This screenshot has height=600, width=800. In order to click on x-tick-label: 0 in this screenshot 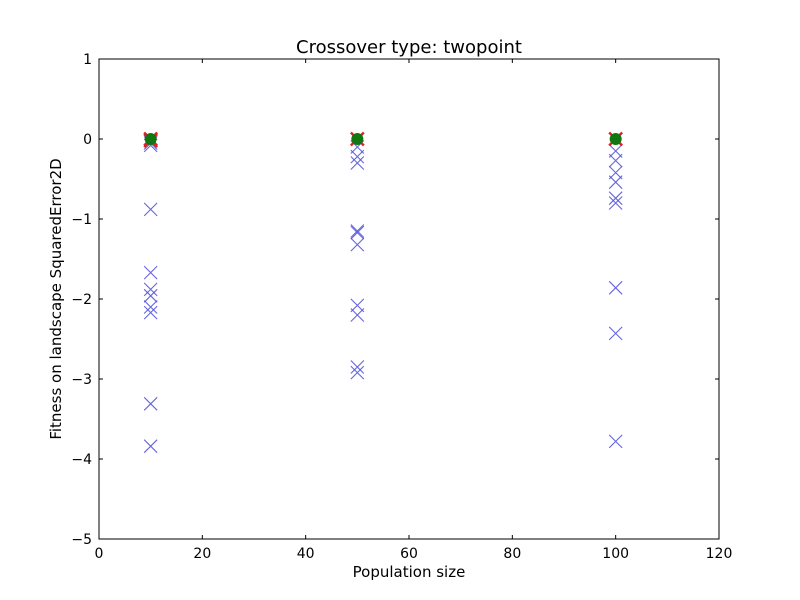, I will do `click(99, 554)`.